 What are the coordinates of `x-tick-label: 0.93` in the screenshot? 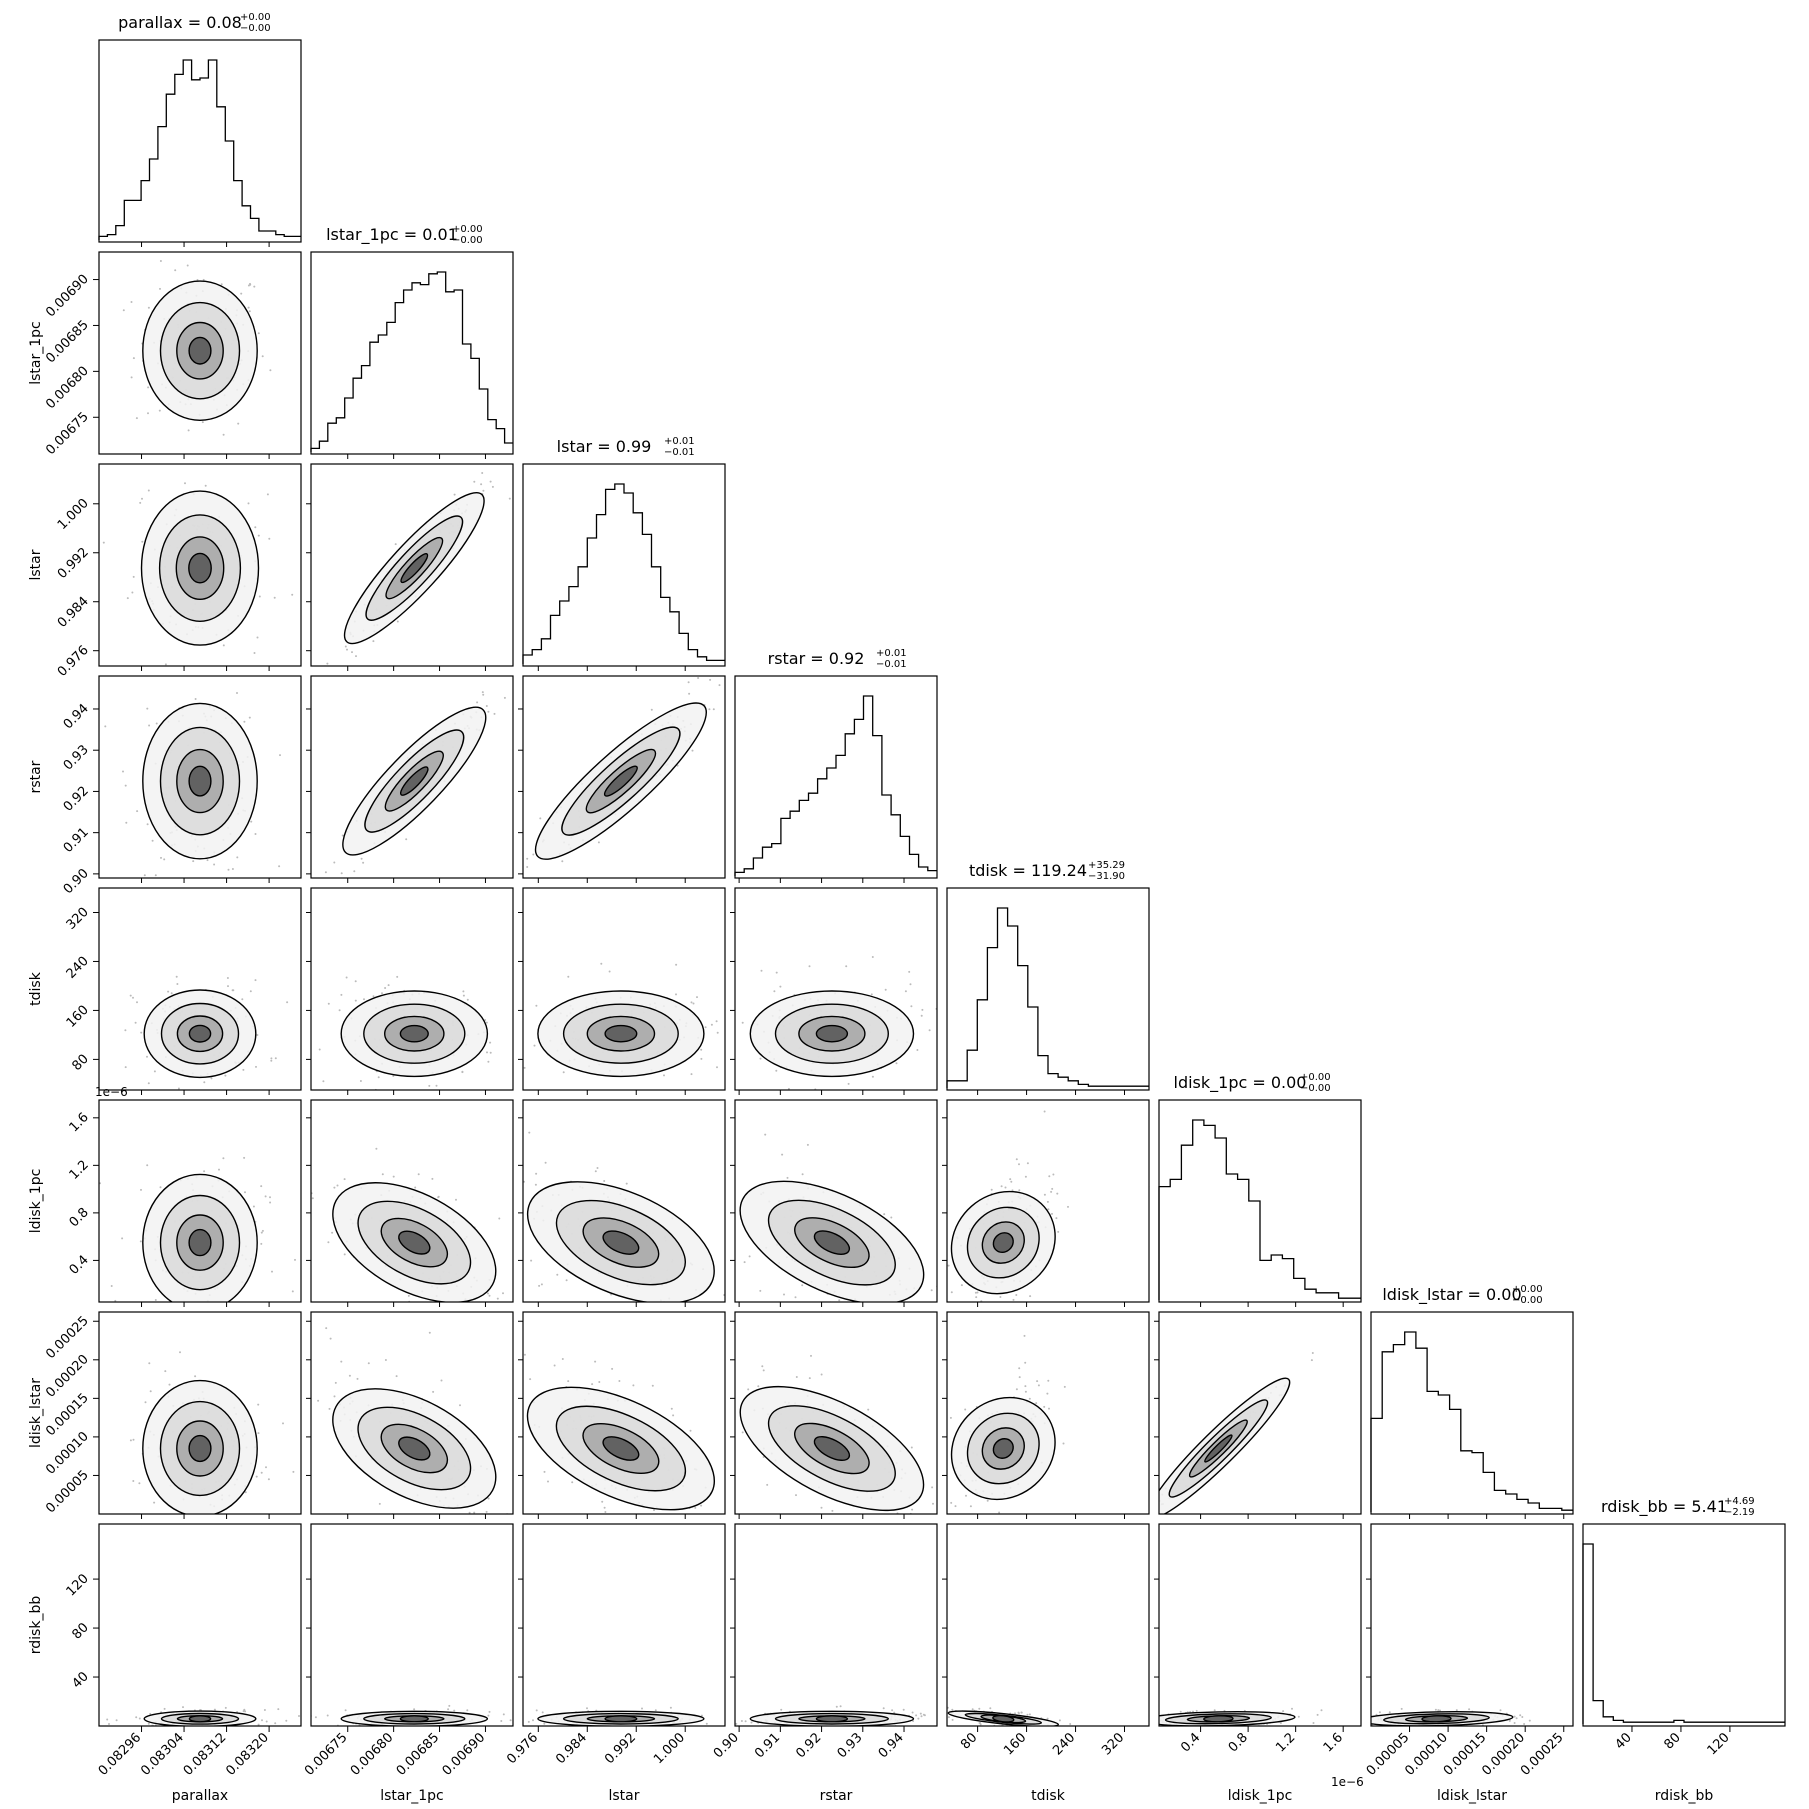 It's located at (850, 1745).